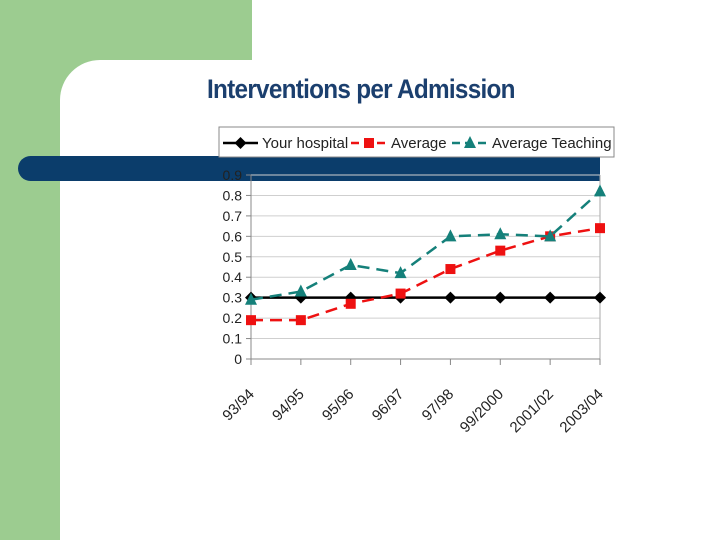  I want to click on background-green-strip, so click(30, 270).